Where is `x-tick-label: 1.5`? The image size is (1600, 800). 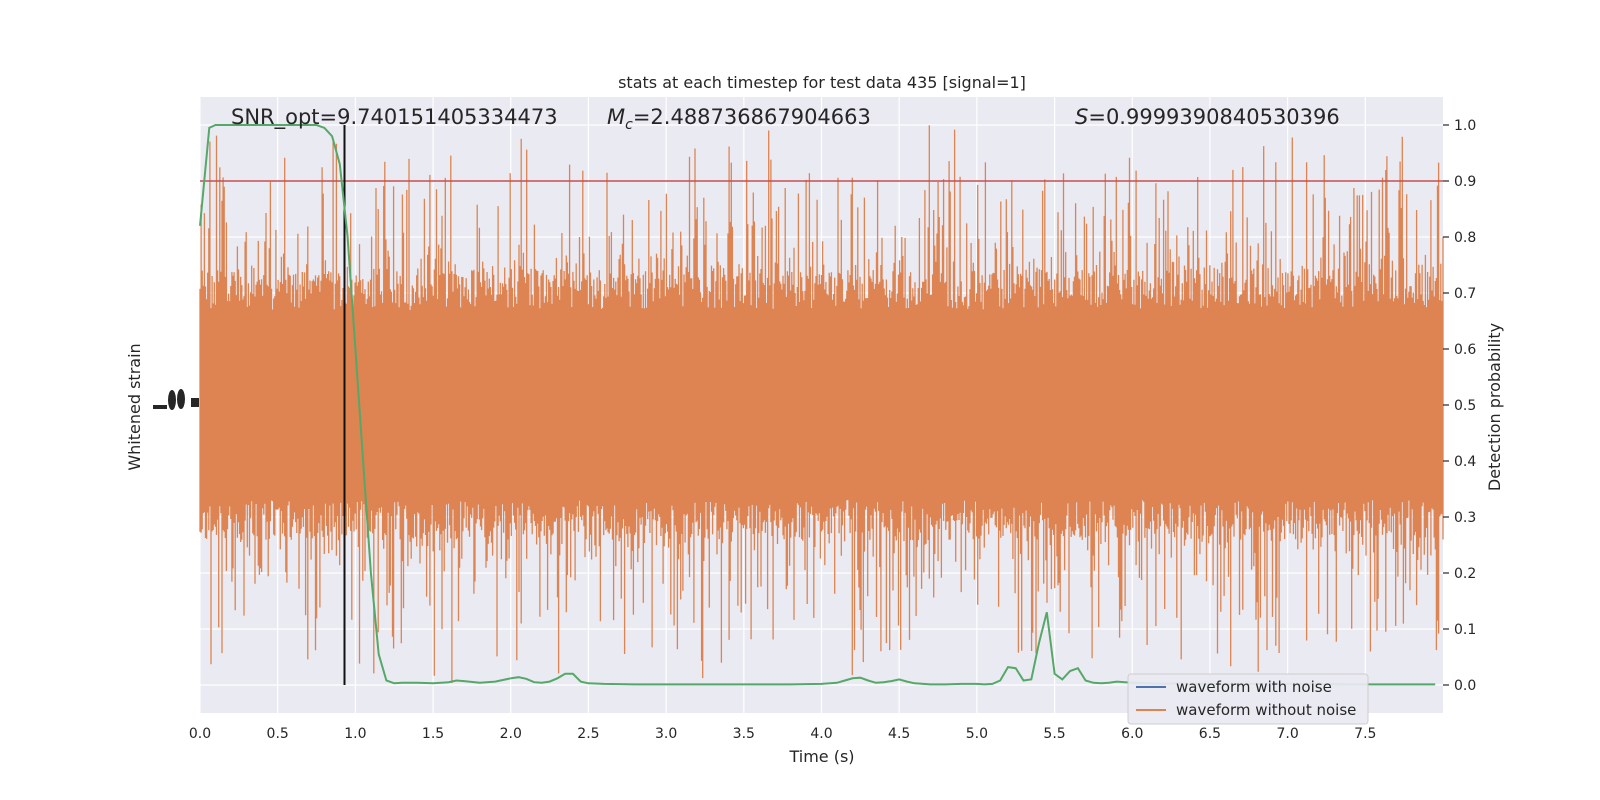 x-tick-label: 1.5 is located at coordinates (433, 734).